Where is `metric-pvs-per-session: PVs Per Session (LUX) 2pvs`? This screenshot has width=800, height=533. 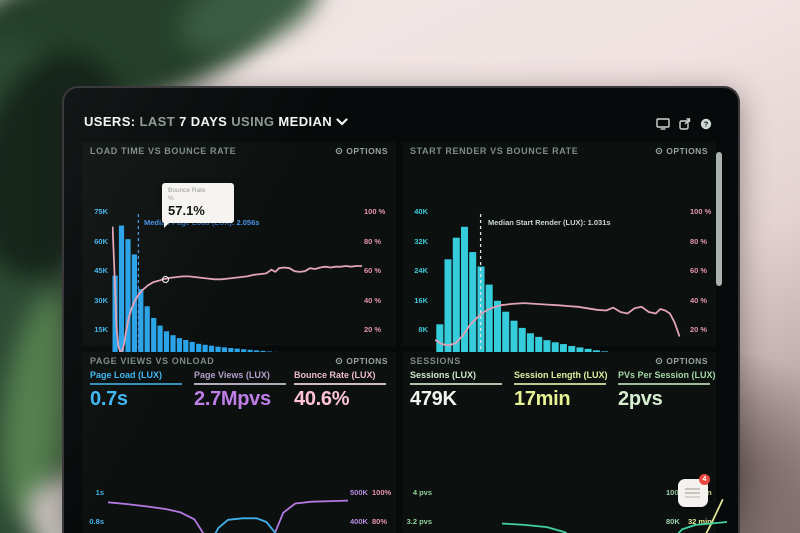 metric-pvs-per-session: PVs Per Session (LUX) 2pvs is located at coordinates (667, 390).